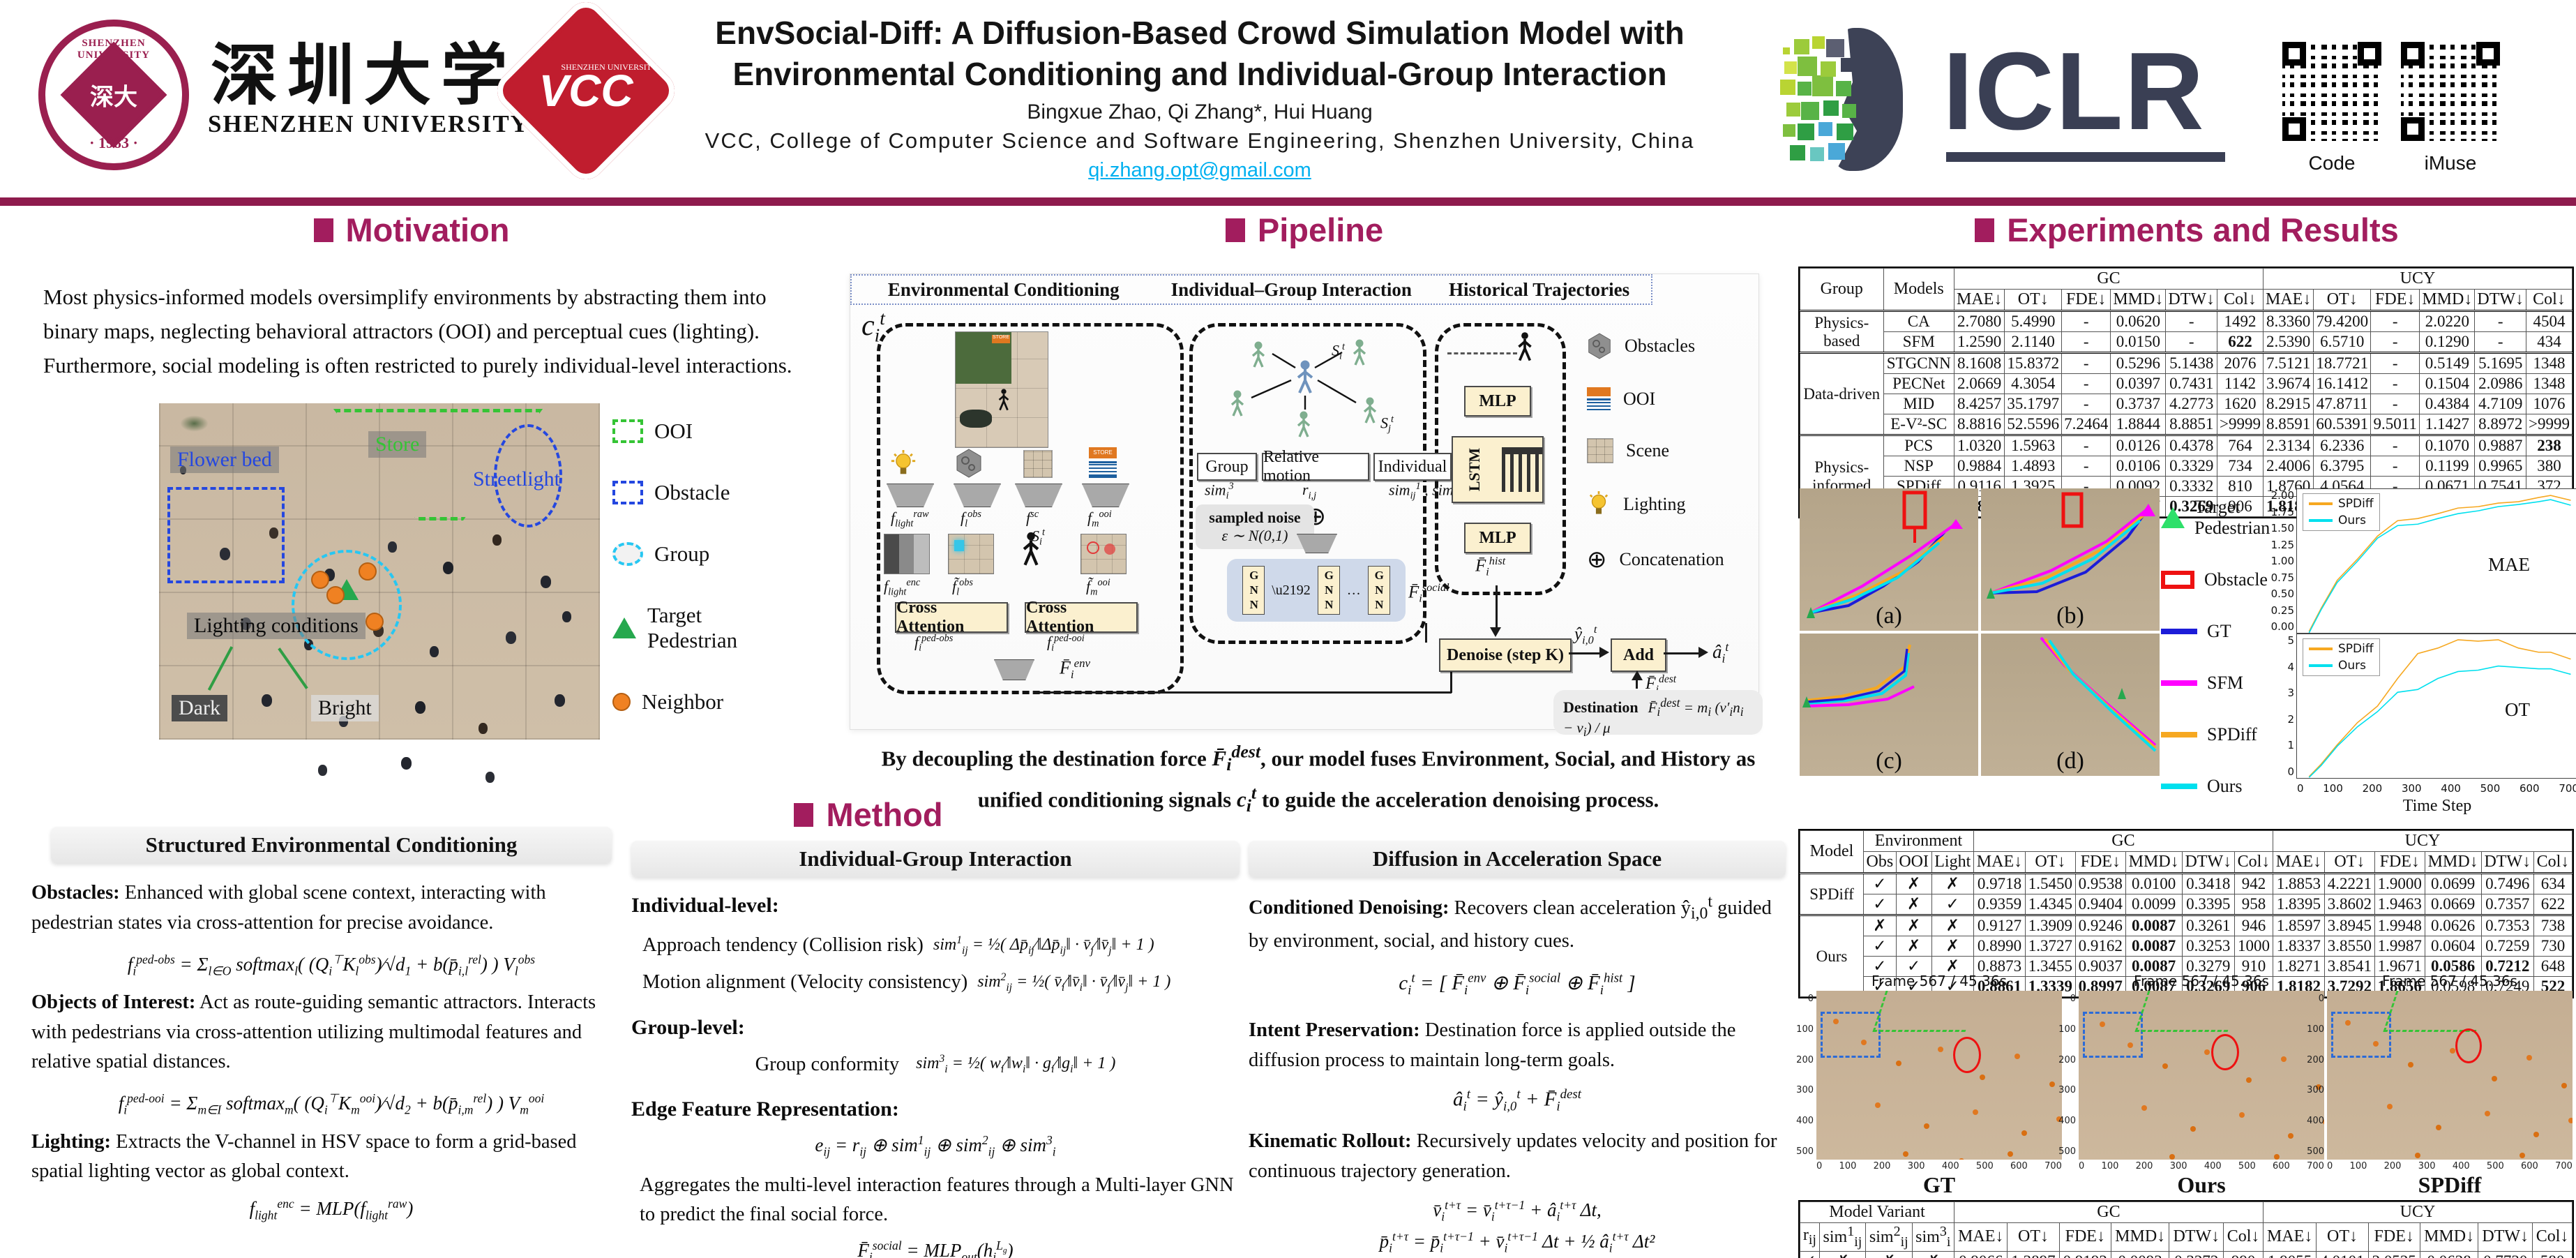  What do you see at coordinates (873, 327) in the screenshot?
I see `condition-signal-label: cit` at bounding box center [873, 327].